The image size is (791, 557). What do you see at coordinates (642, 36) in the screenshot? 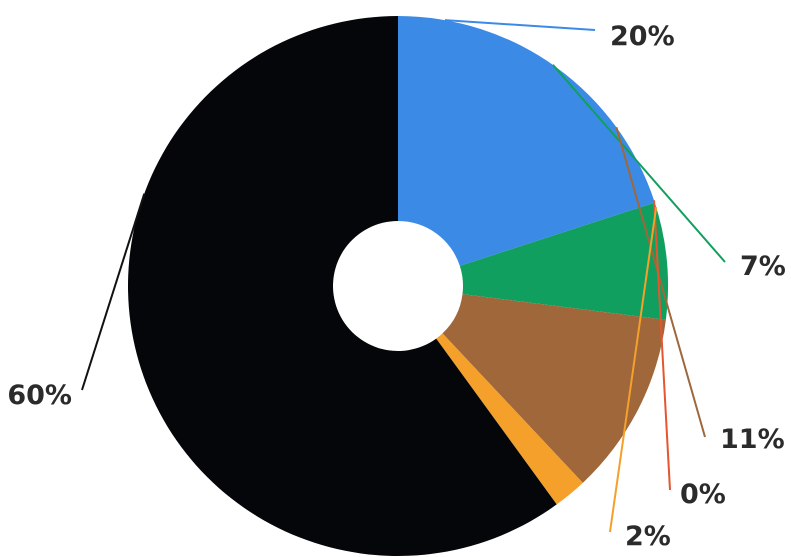
I see `slice-label: 20%` at bounding box center [642, 36].